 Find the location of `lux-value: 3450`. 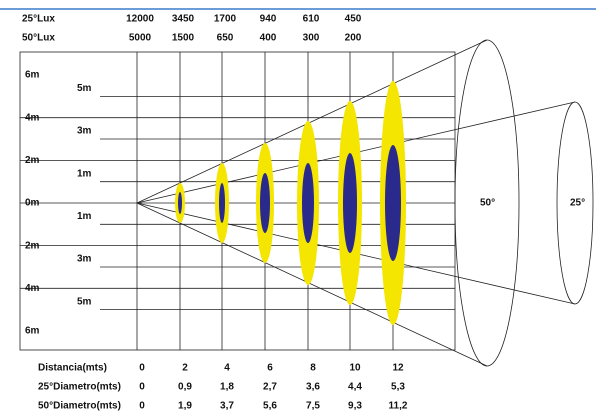

lux-value: 3450 is located at coordinates (183, 19).